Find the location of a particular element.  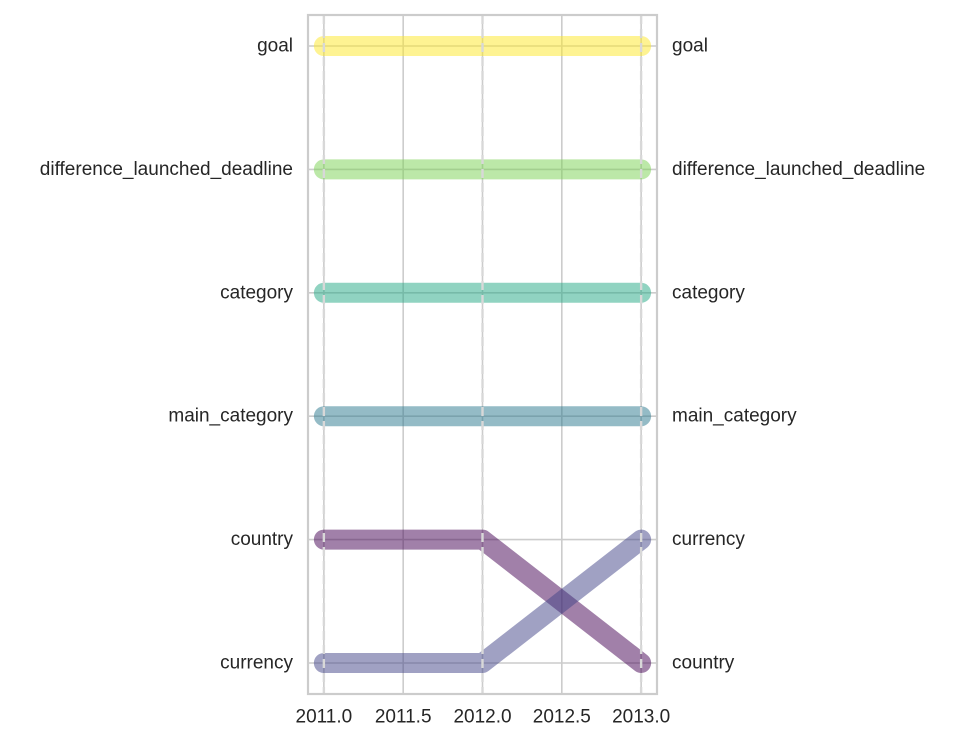

right-rank-label: main_category is located at coordinates (734, 416).